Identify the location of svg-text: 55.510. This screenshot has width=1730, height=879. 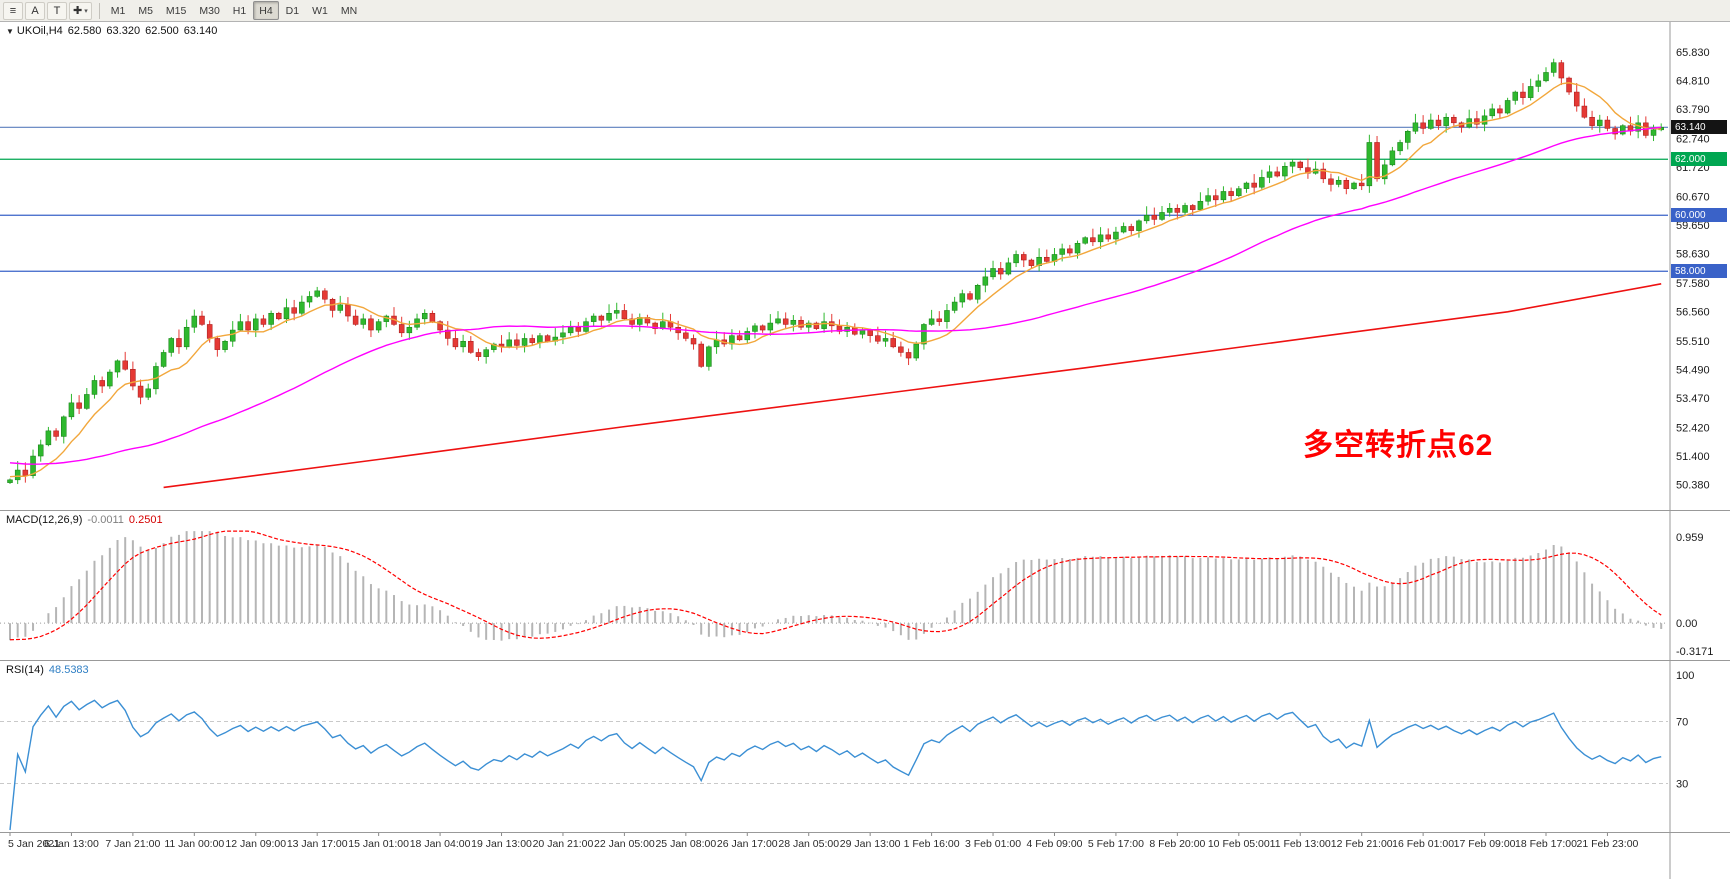
(1693, 342).